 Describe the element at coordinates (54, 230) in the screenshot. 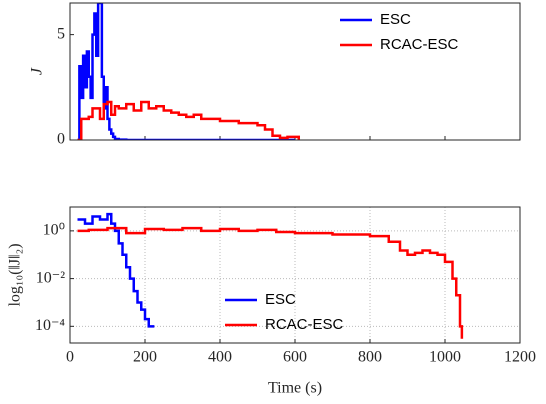

I see `y-tick-label: 10⁰` at that location.